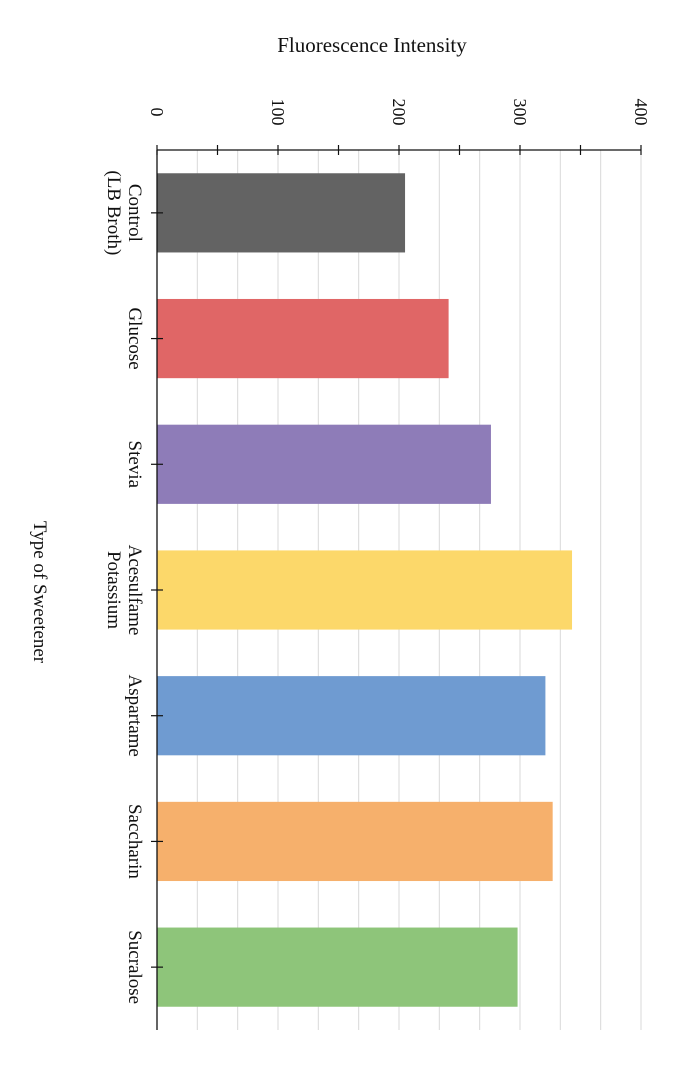  What do you see at coordinates (134, 967) in the screenshot?
I see `category-label: Sucralose` at bounding box center [134, 967].